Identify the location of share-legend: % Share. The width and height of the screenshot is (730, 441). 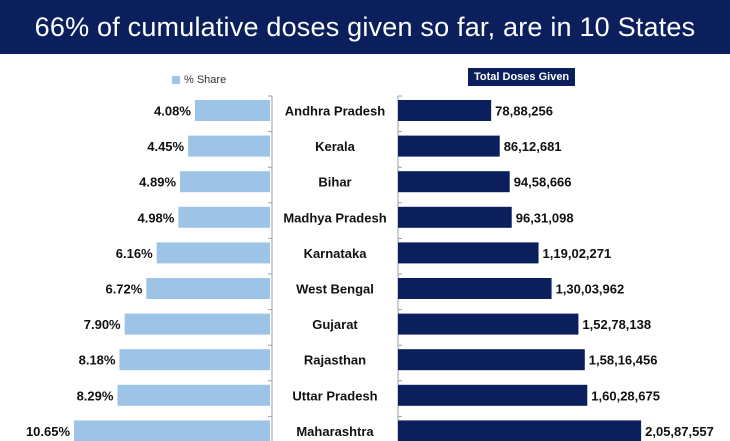
(199, 80).